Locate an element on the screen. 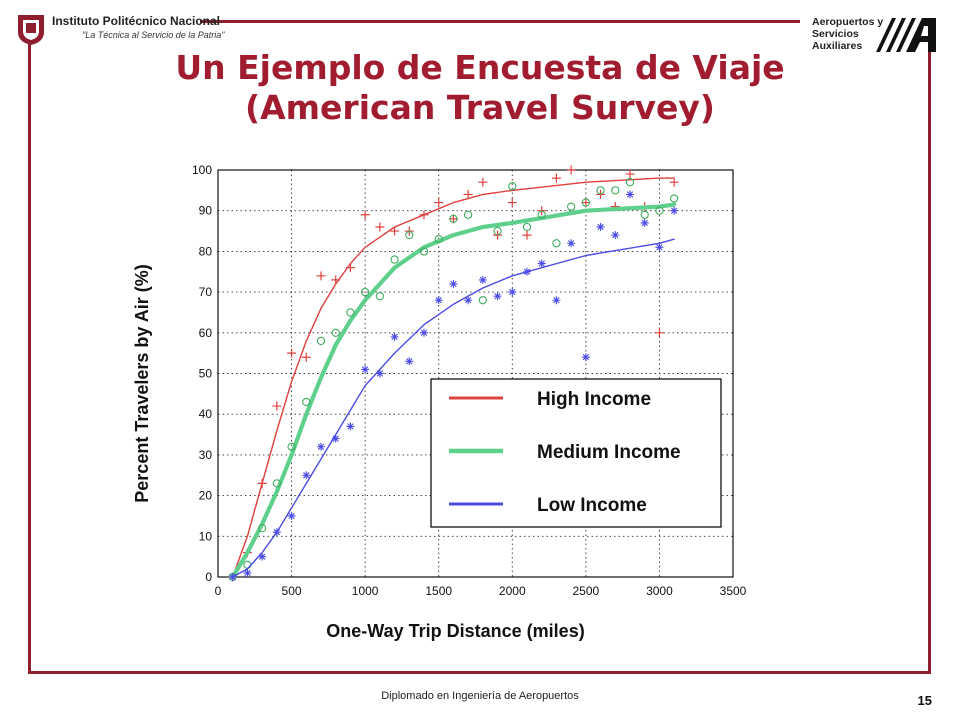 The image size is (960, 720). x-axis-label: One-Way Trip Distance (miles) is located at coordinates (455, 631).